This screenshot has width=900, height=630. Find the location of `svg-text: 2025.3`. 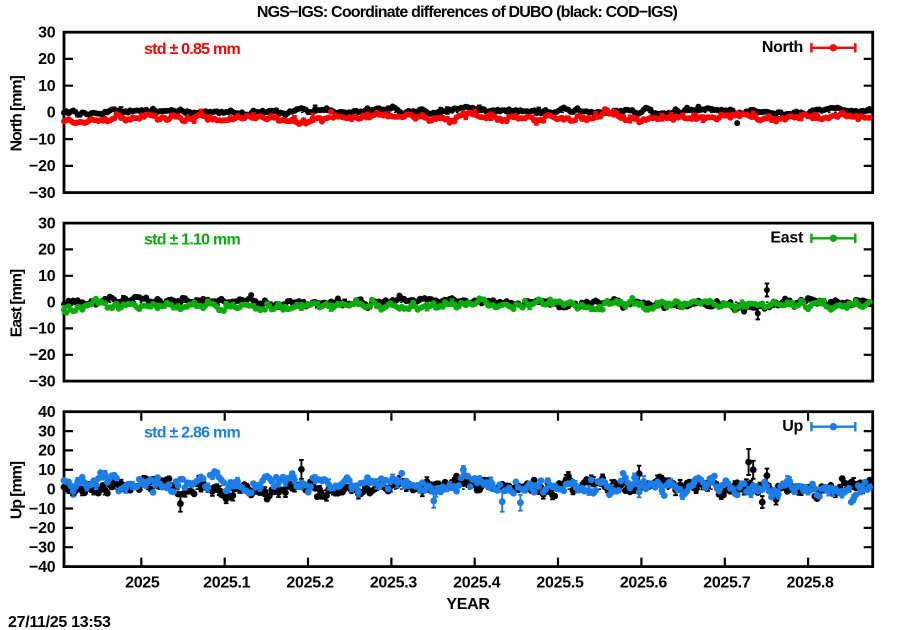

svg-text: 2025.3 is located at coordinates (394, 583).